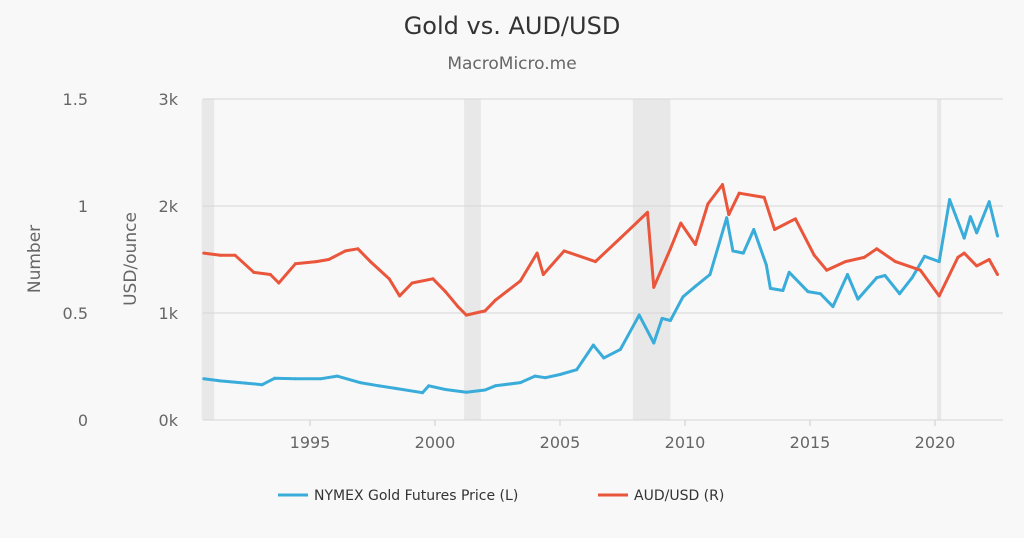  Describe the element at coordinates (512, 26) in the screenshot. I see `chart-title: Gold vs. AUD/USD` at that location.